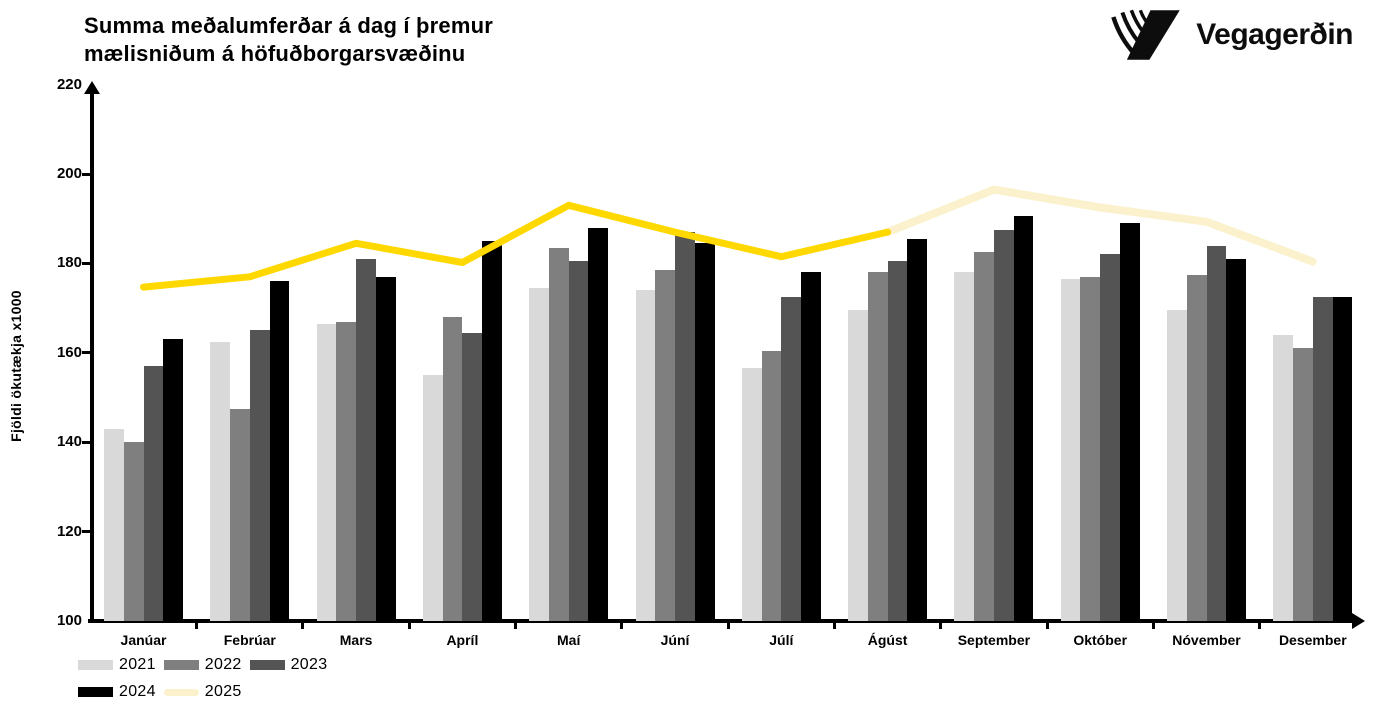 The height and width of the screenshot is (719, 1379). Describe the element at coordinates (69, 531) in the screenshot. I see `y-tick-label: 120` at that location.